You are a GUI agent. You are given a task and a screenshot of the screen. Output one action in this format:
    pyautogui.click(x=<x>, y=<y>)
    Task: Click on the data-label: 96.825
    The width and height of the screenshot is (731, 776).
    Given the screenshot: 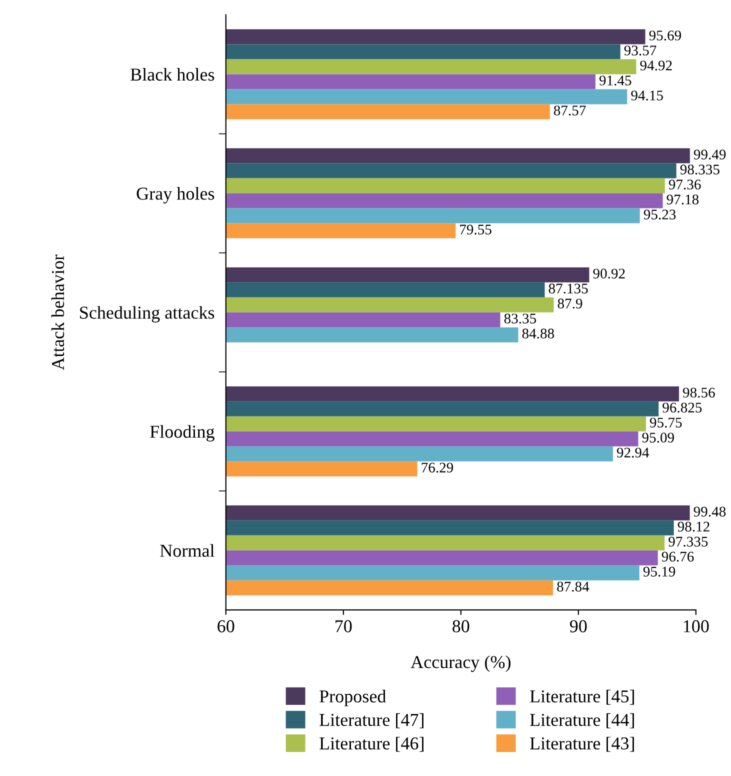 What is the action you would take?
    pyautogui.click(x=682, y=407)
    